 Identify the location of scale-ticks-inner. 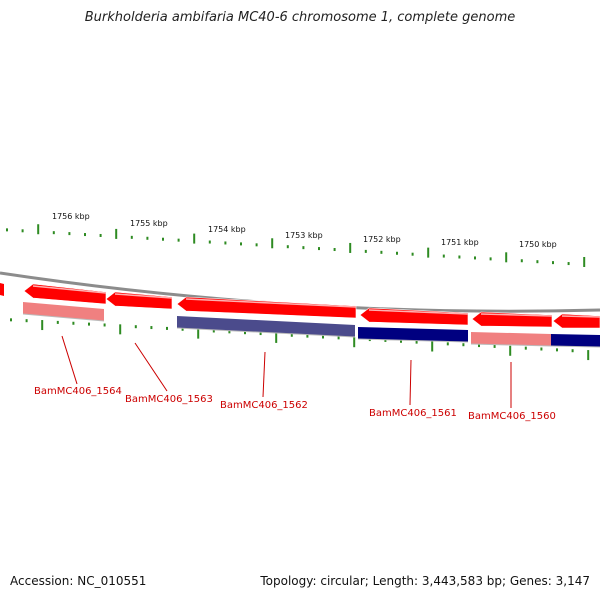
(300, 339).